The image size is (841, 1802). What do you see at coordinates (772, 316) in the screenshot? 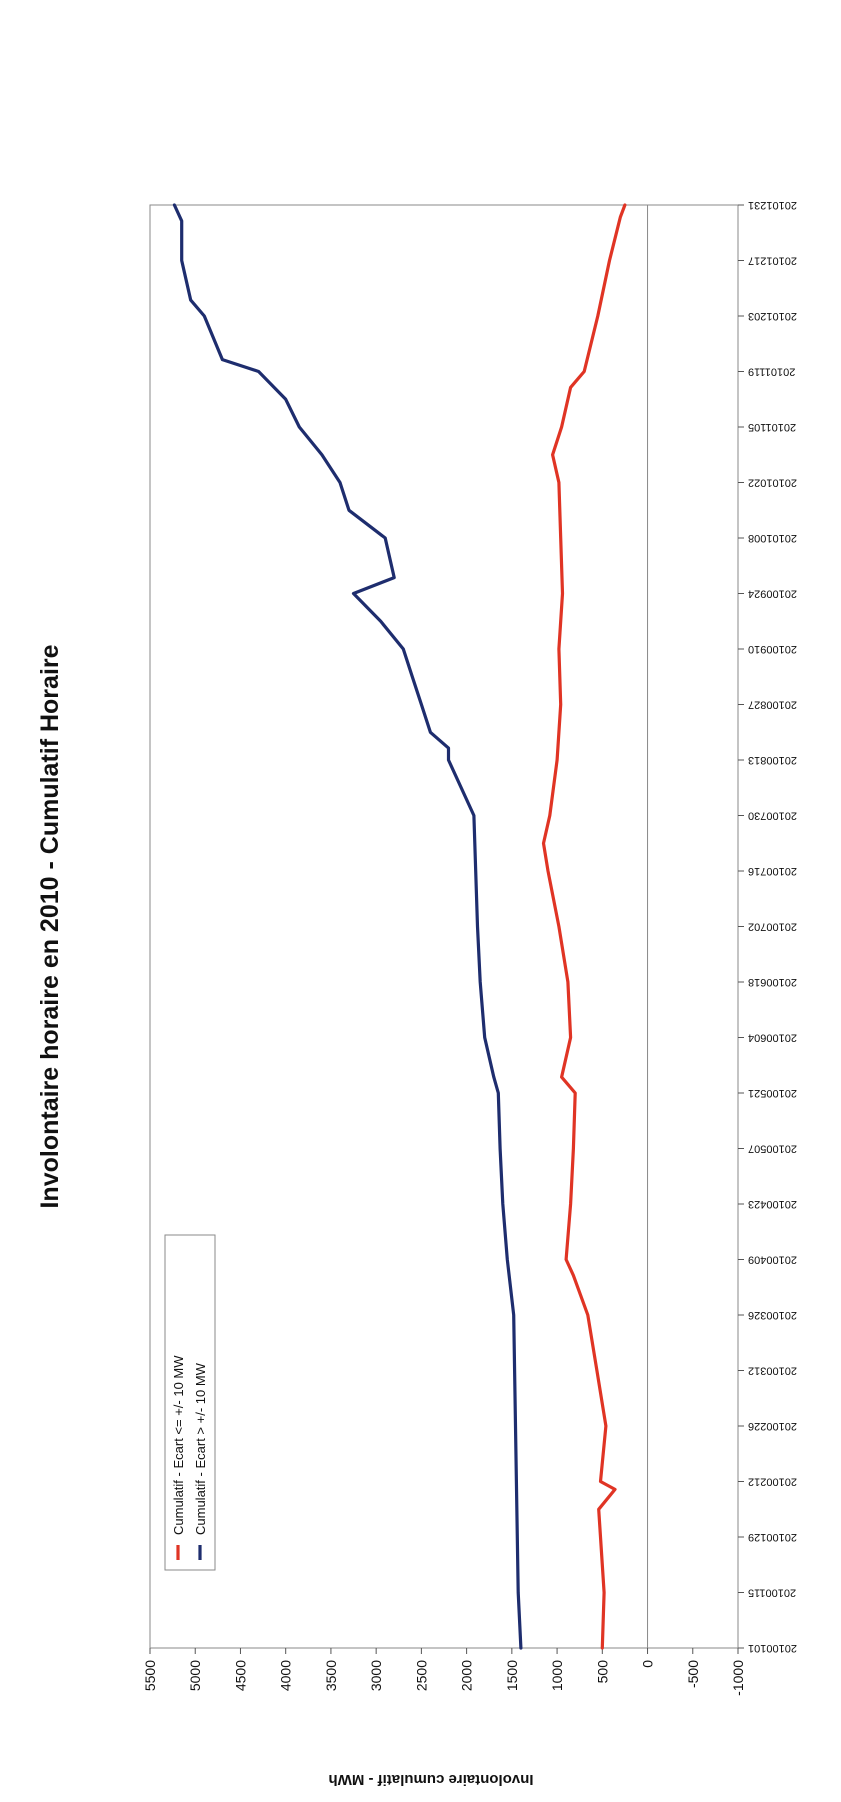
I see `x-tick-label: 20101203` at bounding box center [772, 316].